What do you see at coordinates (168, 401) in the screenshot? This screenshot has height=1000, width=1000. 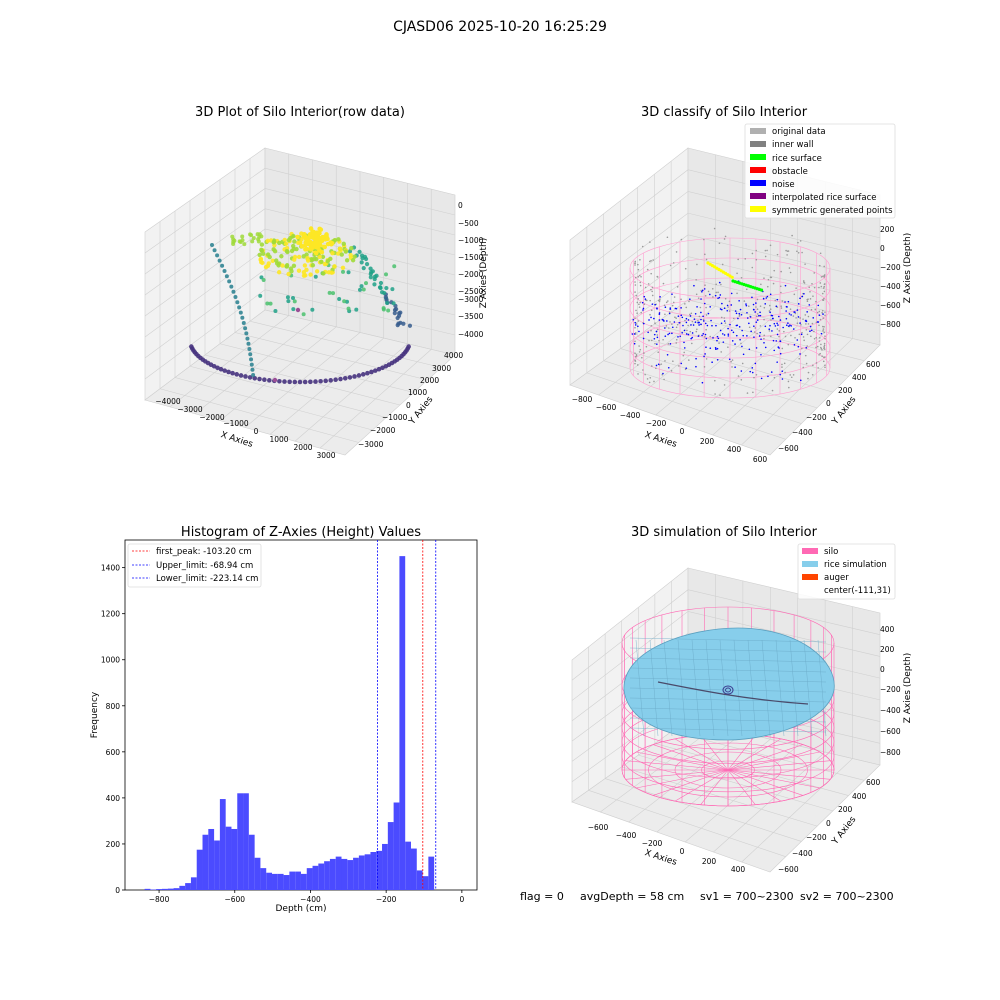 I see `raw-x-tick: −4000` at bounding box center [168, 401].